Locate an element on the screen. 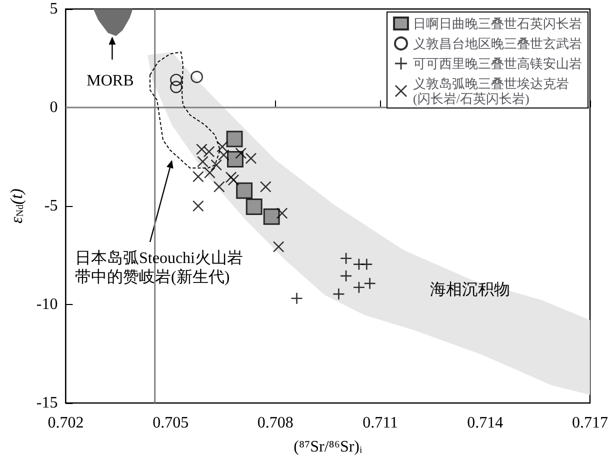 The image size is (612, 465). legend-label: 日啊日曲晚三叠世石英闪长岩 is located at coordinates (497, 23).